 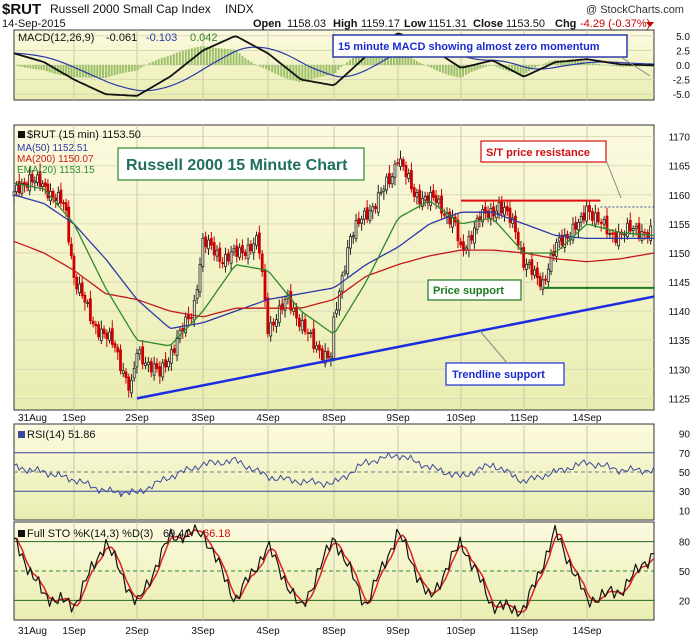 I want to click on price-y-tick: 1160, so click(x=679, y=196).